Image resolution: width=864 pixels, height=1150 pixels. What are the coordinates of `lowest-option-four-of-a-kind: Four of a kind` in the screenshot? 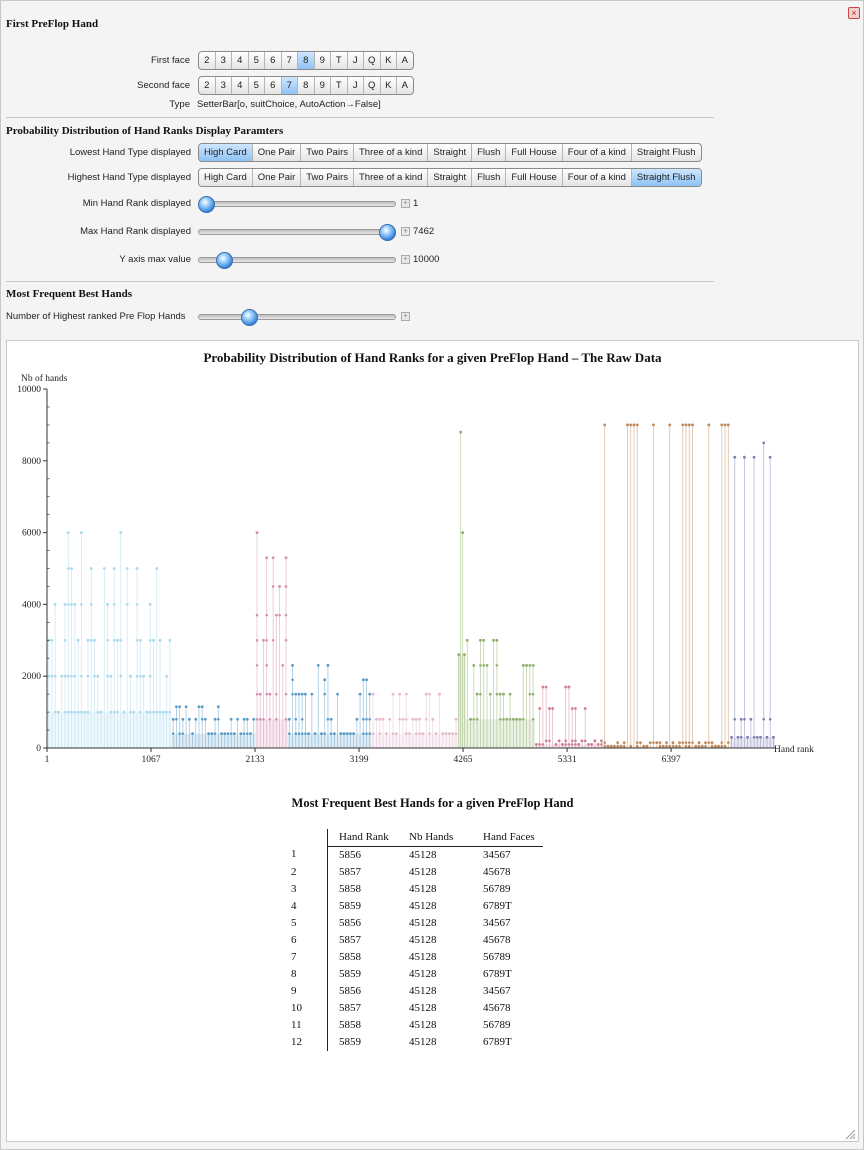 It's located at (597, 152).